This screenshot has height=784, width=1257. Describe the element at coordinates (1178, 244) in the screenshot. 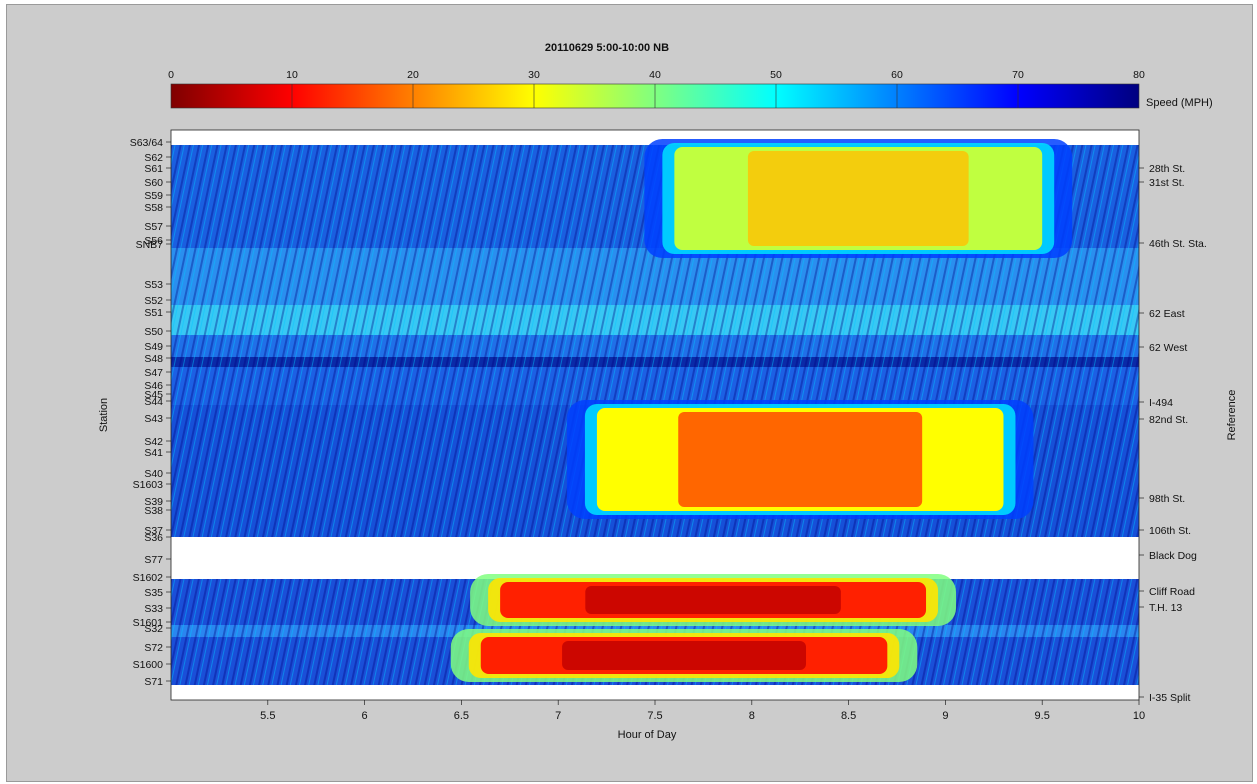

I see `reference-label: 46th St. Sta.` at that location.